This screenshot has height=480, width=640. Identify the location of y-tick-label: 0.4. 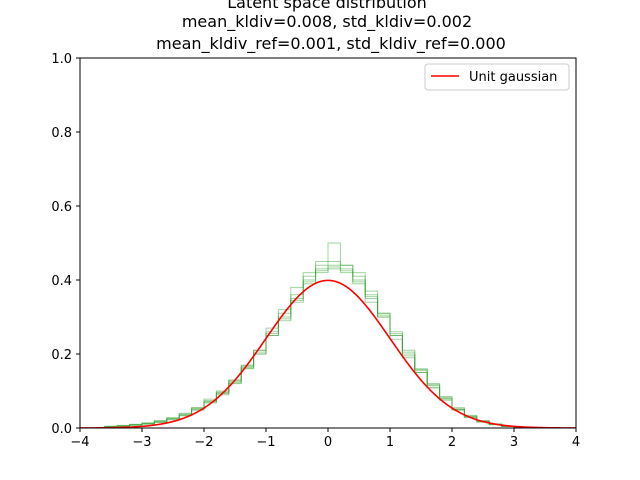
(61, 281).